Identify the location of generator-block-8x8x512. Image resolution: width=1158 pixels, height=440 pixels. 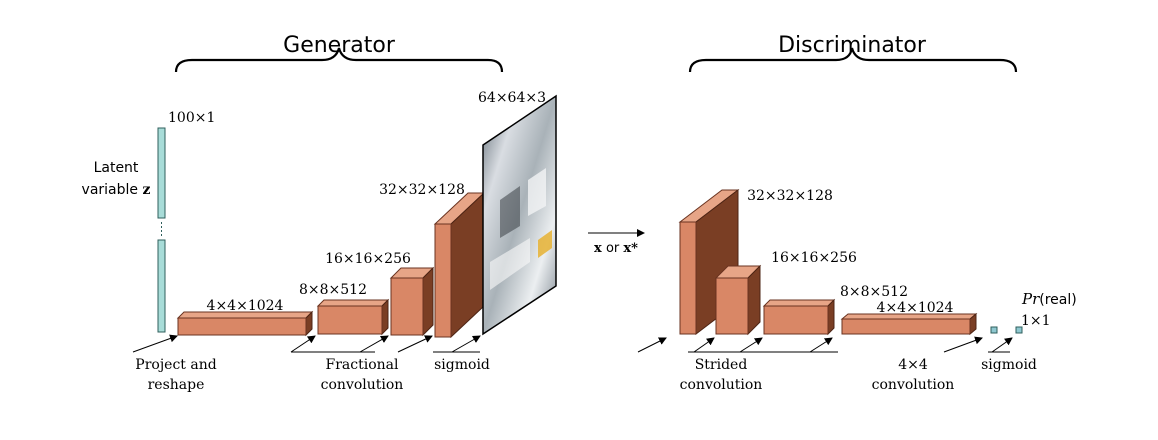
(353, 317).